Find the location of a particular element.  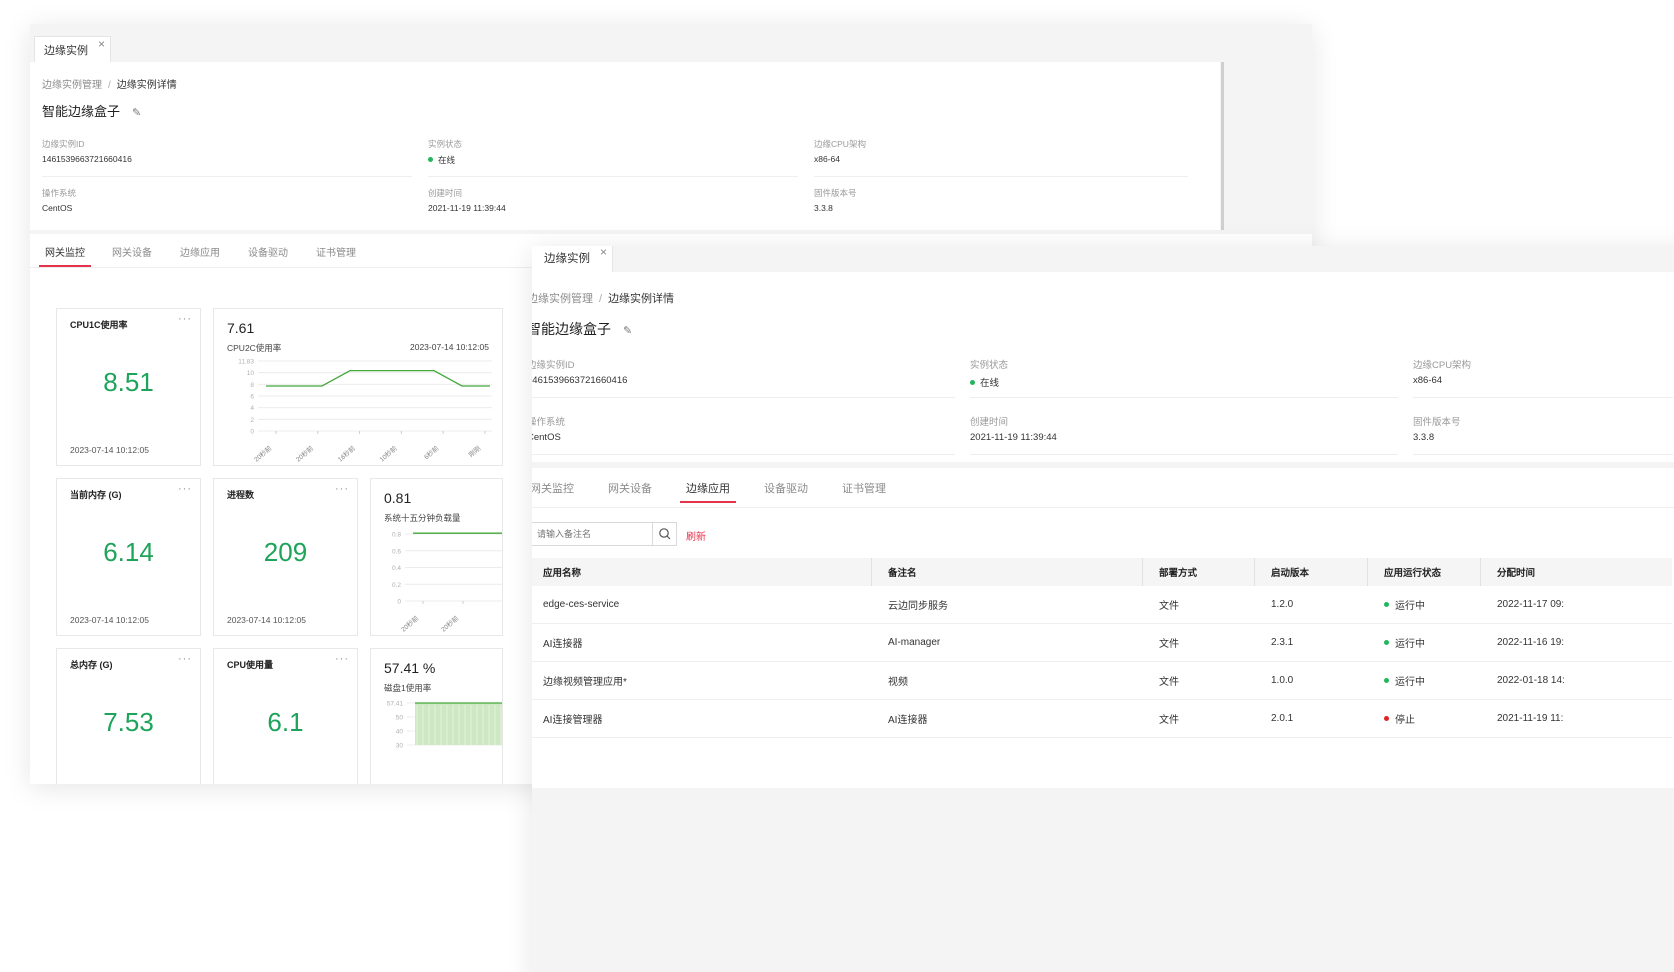

breadcrumb: 边缘实例管理 / 边缘实例详情 is located at coordinates (603, 298).